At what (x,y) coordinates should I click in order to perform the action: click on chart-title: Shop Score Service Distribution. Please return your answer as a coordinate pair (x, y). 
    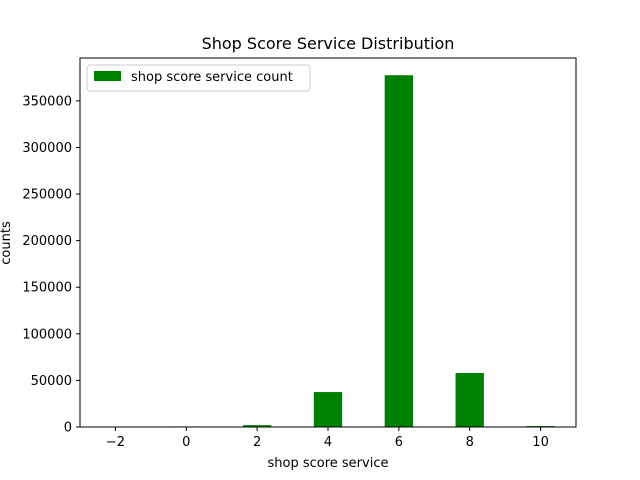
    Looking at the image, I should click on (328, 43).